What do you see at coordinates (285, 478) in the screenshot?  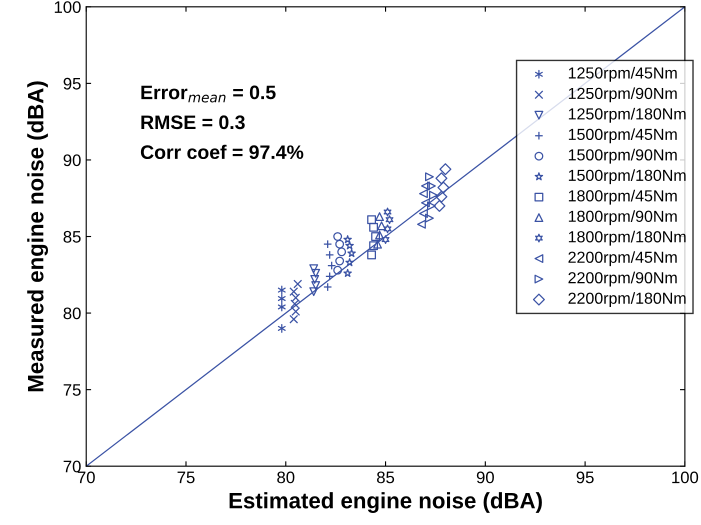 I see `x-tick-label: 80` at bounding box center [285, 478].